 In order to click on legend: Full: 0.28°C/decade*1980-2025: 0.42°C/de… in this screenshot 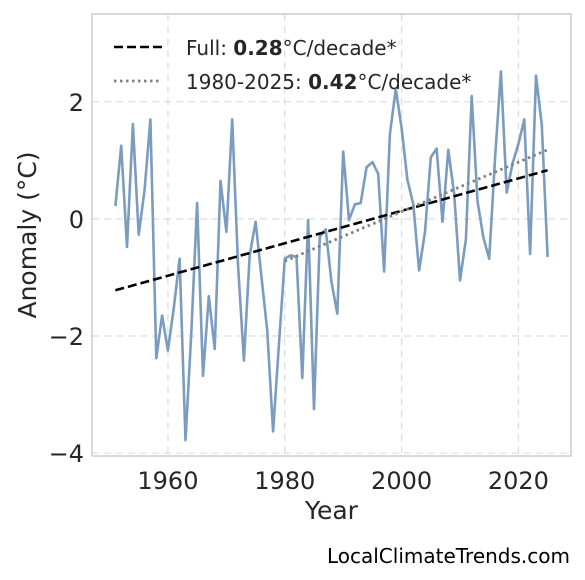, I will do `click(292, 65)`.